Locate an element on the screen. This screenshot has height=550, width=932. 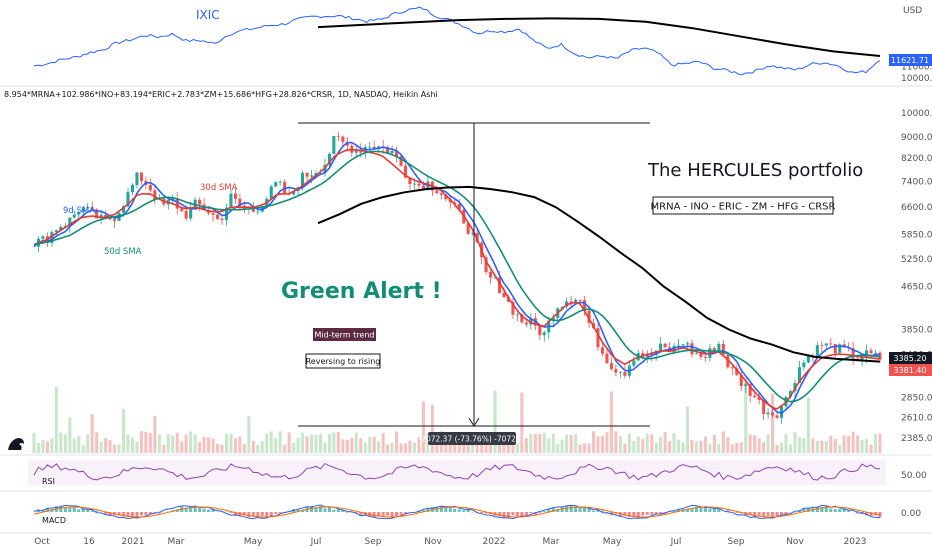
time-tick-label: 2021 is located at coordinates (133, 542).